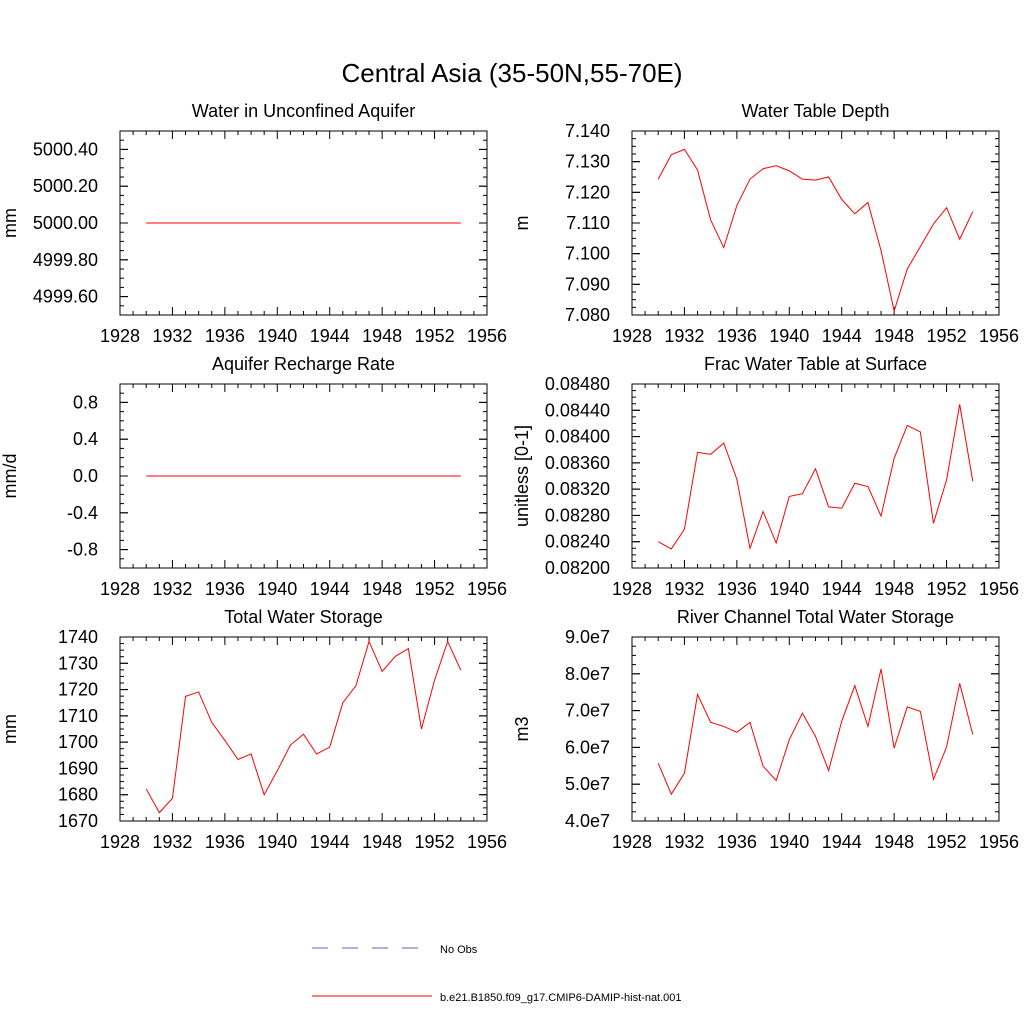 The height and width of the screenshot is (1024, 1024). What do you see at coordinates (303, 111) in the screenshot?
I see `panel-title: Water in Unconfined Aquifer` at bounding box center [303, 111].